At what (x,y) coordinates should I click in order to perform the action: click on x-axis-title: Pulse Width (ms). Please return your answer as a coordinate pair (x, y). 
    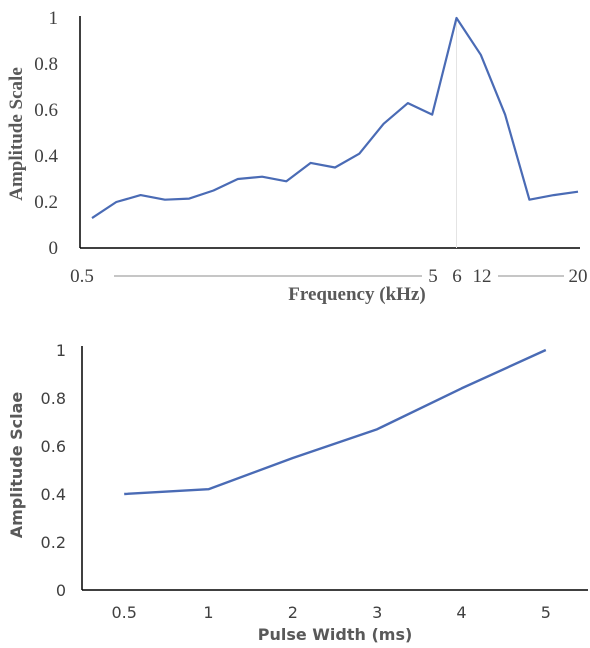
    Looking at the image, I should click on (335, 634).